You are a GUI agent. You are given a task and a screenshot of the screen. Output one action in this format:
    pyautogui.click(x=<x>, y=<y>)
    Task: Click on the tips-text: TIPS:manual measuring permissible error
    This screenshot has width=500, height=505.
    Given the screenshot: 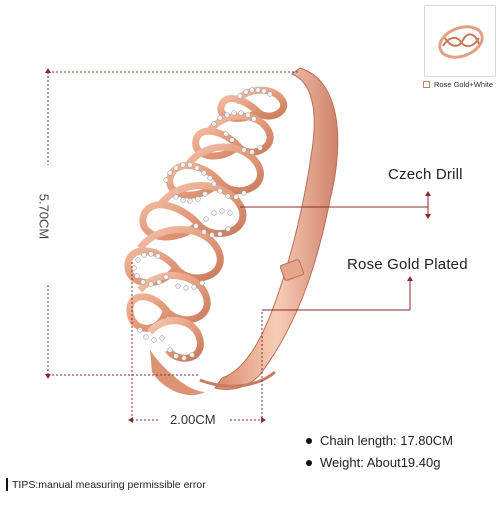 What is the action you would take?
    pyautogui.click(x=109, y=484)
    